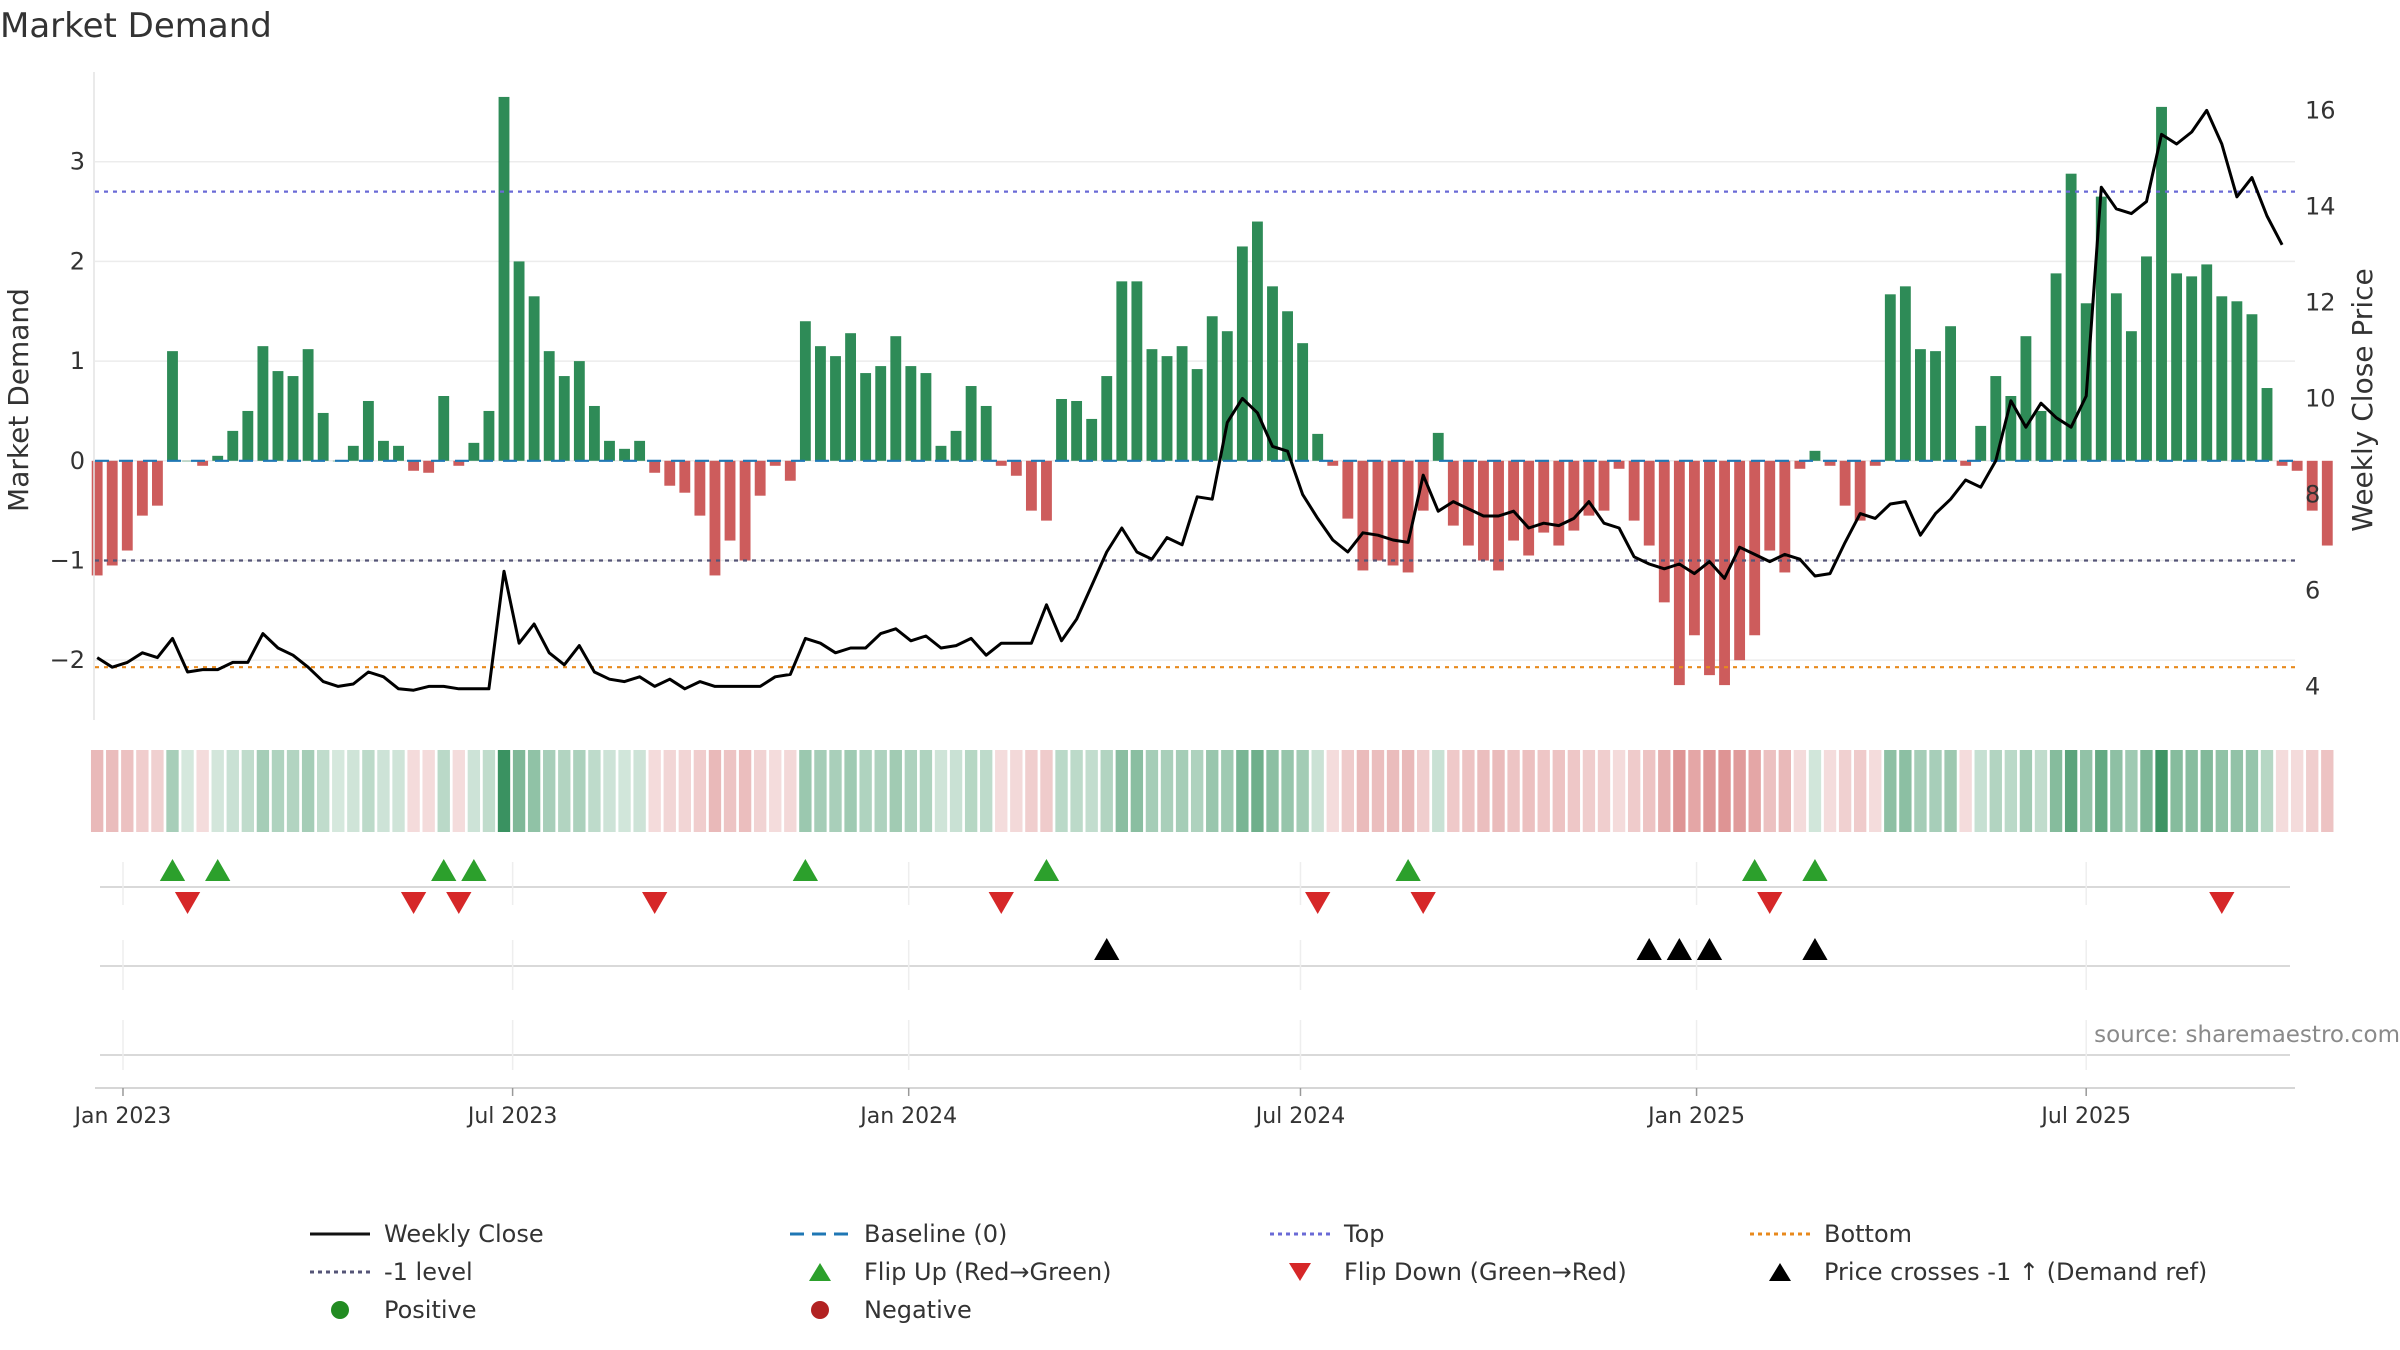 This screenshot has width=2400, height=1350. I want to click on y-tick-label: 1, so click(77, 361).